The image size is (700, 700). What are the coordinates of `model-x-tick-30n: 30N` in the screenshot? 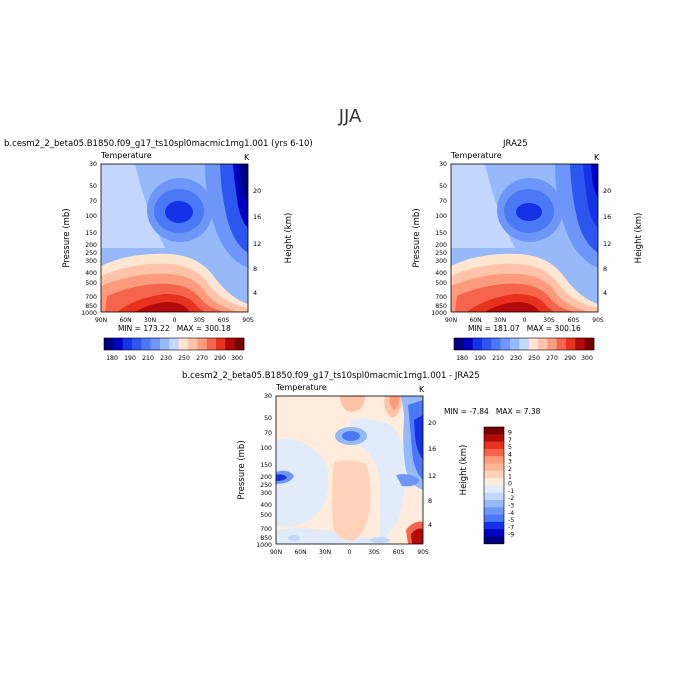 It's located at (150, 320).